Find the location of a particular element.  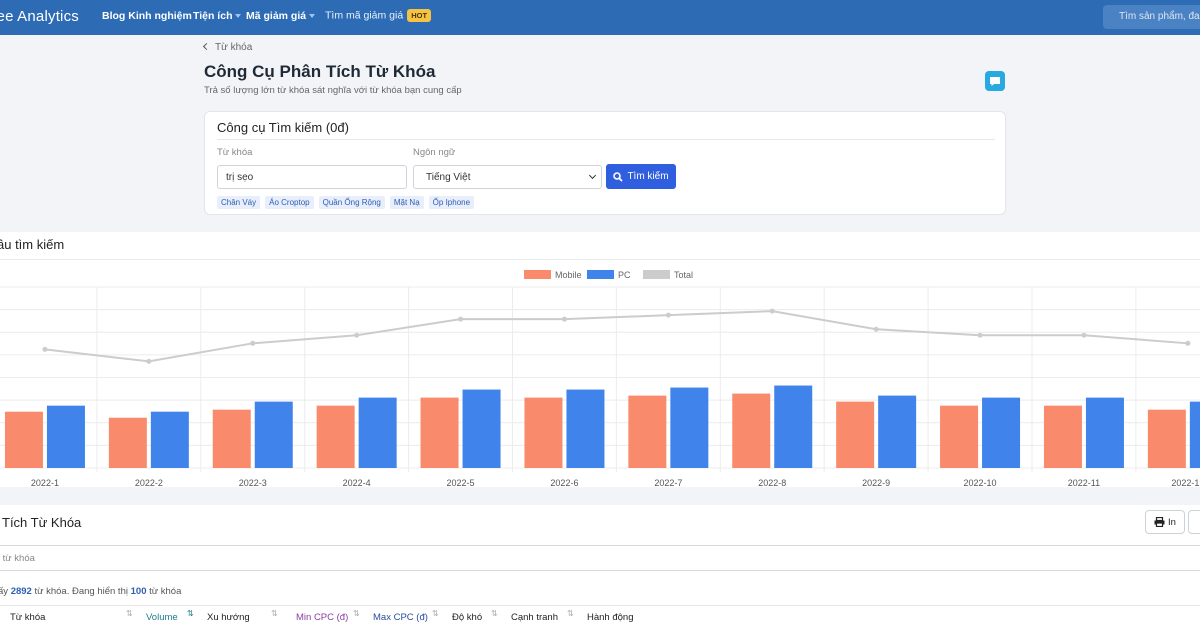

chart-divider is located at coordinates (600, 259).